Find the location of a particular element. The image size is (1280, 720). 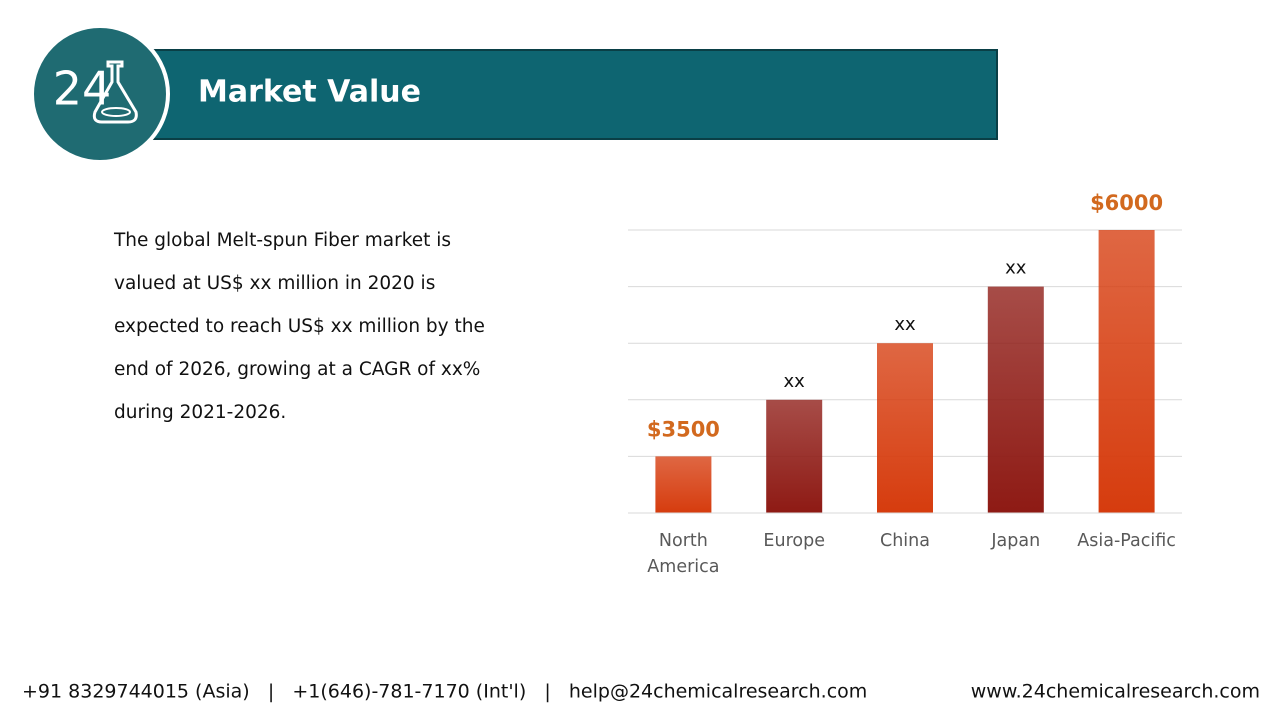

logo-ripple is located at coordinates (116, 112).